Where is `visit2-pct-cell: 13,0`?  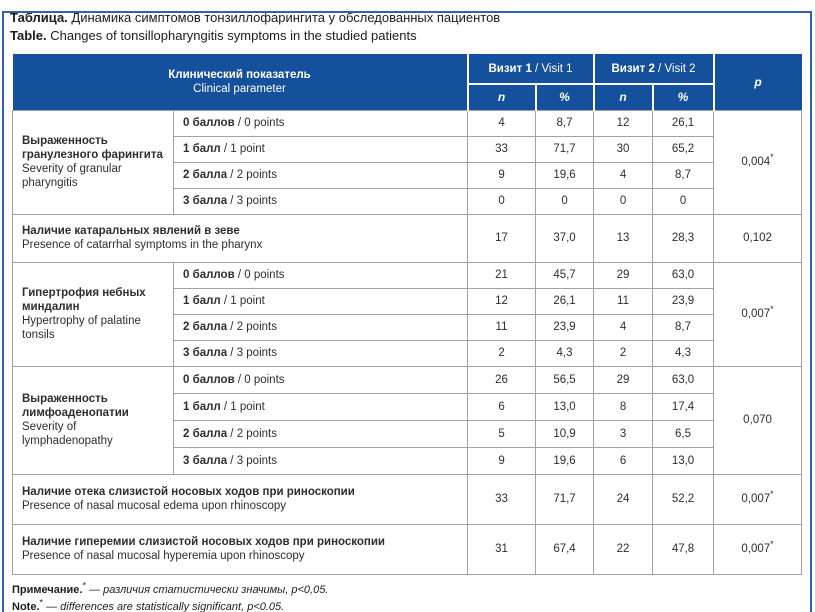
visit2-pct-cell: 13,0 is located at coordinates (683, 460).